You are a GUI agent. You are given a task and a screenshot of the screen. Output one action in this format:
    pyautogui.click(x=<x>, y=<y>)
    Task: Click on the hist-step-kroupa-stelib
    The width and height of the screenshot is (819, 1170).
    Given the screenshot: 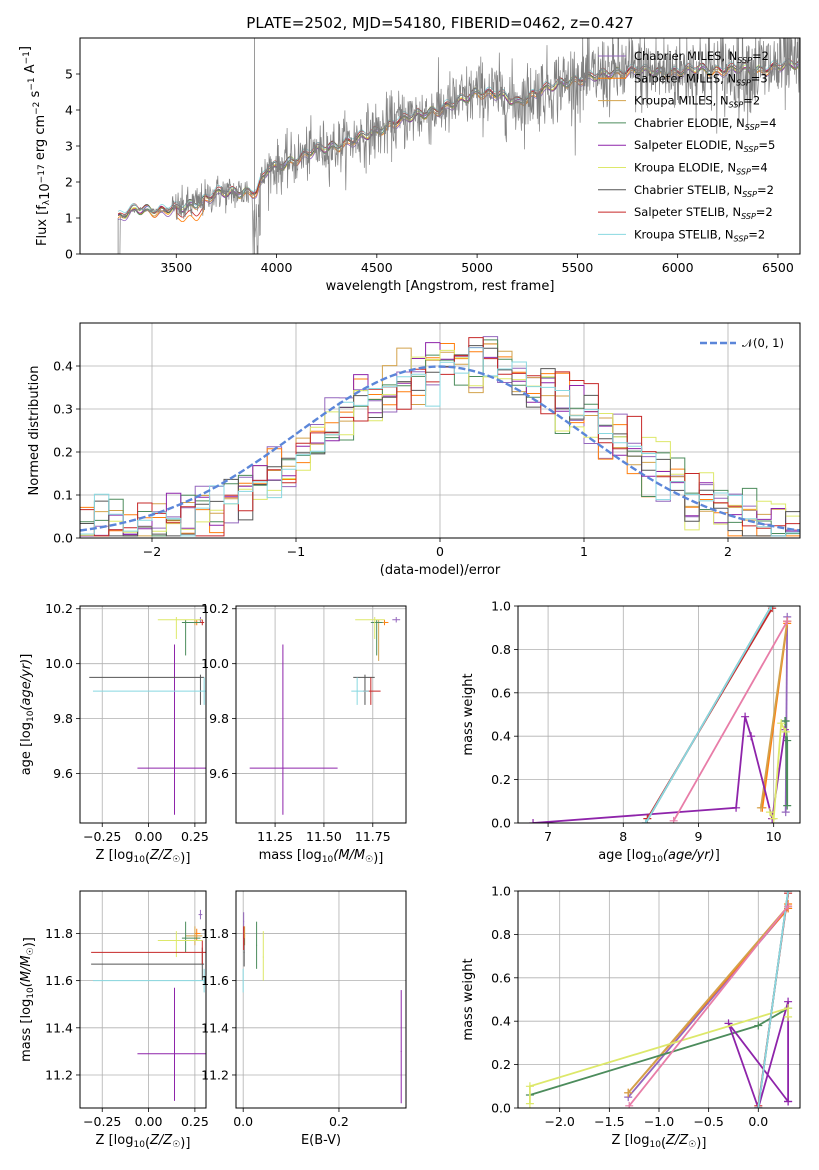 What is the action you would take?
    pyautogui.click(x=440, y=442)
    